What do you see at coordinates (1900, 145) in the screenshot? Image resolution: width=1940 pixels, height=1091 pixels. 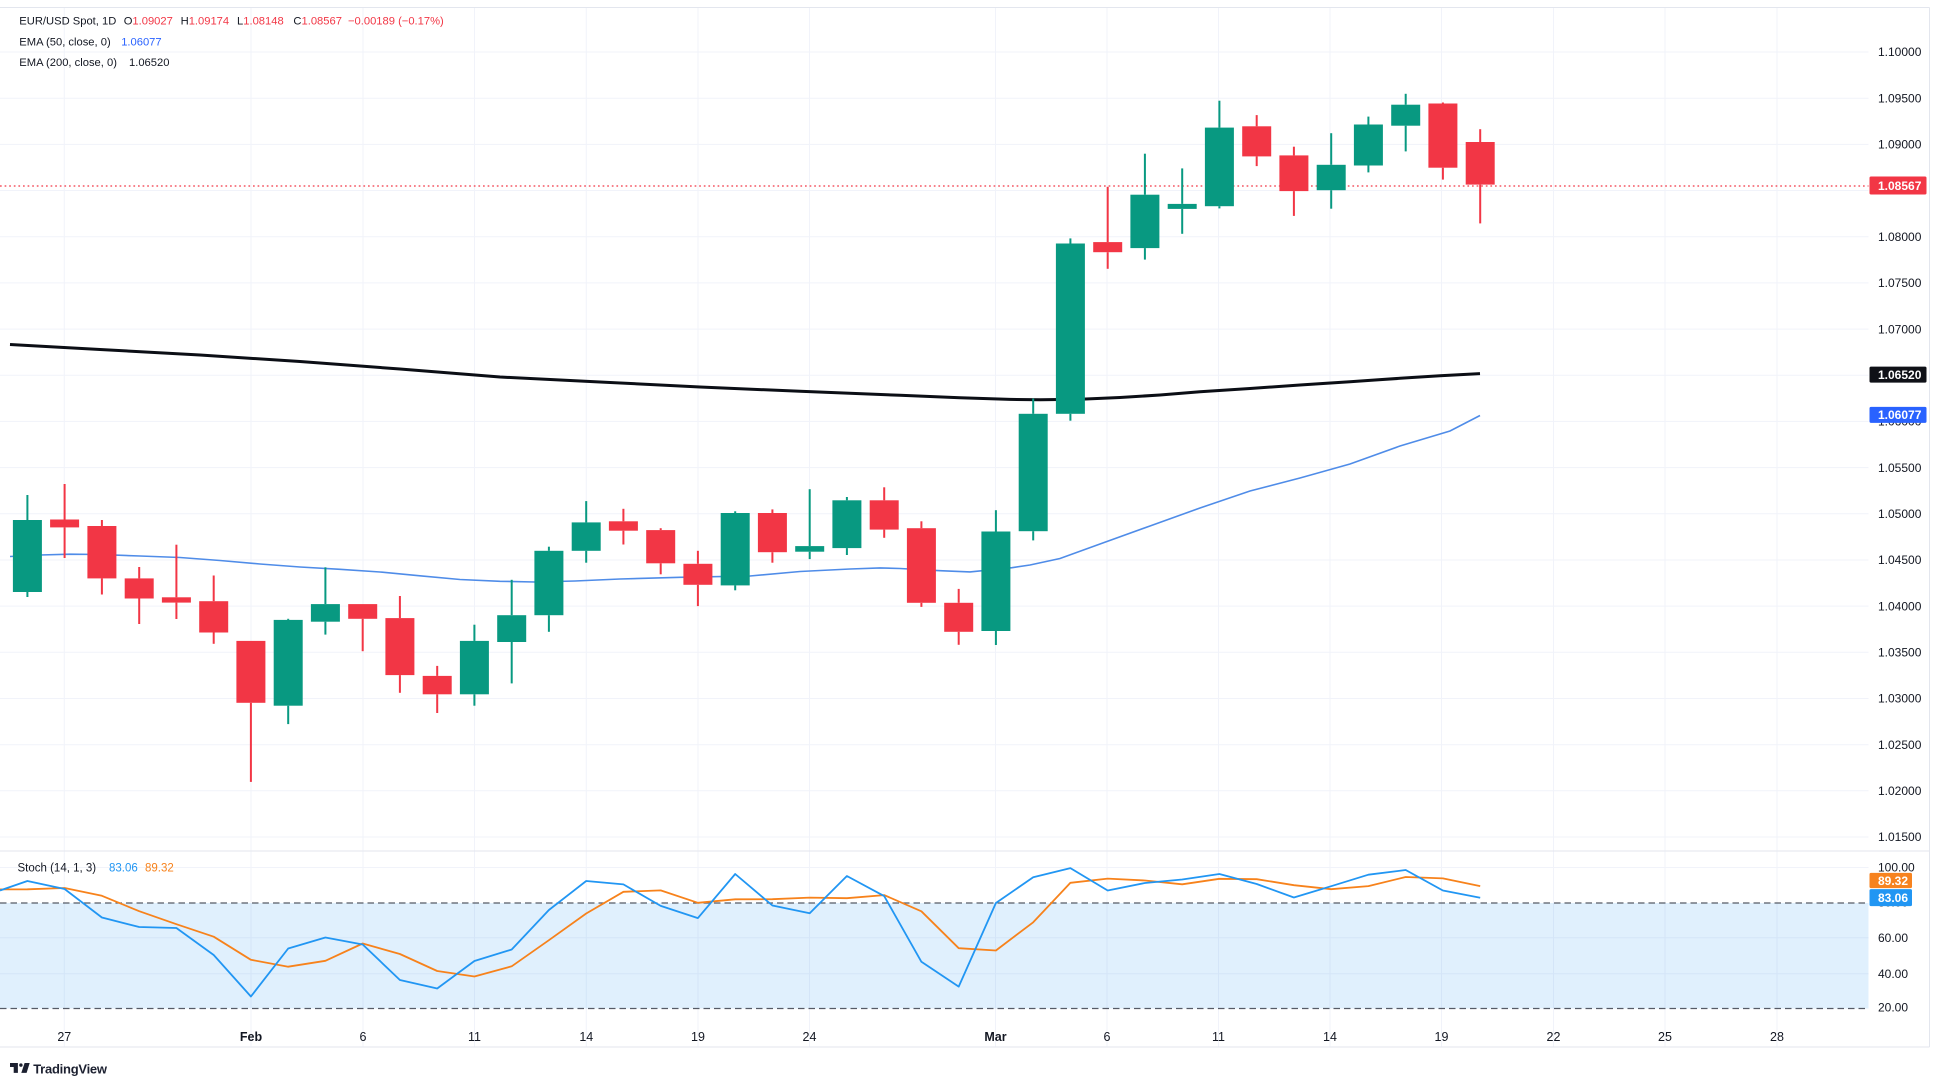 I see `svg-text: 1.09000` at bounding box center [1900, 145].